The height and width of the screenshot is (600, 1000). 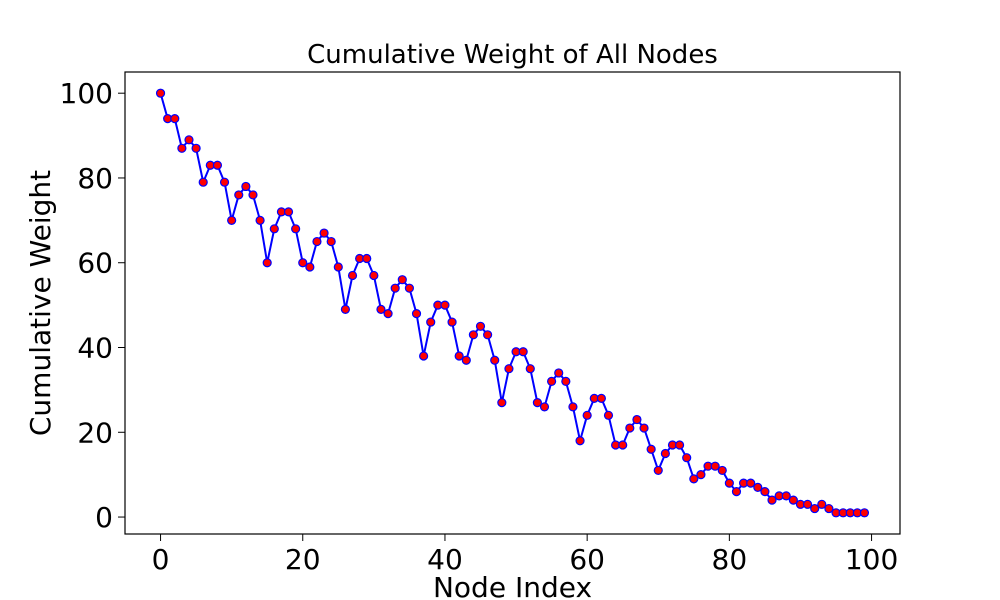 I want to click on y-tick-label: 0, so click(x=104, y=517).